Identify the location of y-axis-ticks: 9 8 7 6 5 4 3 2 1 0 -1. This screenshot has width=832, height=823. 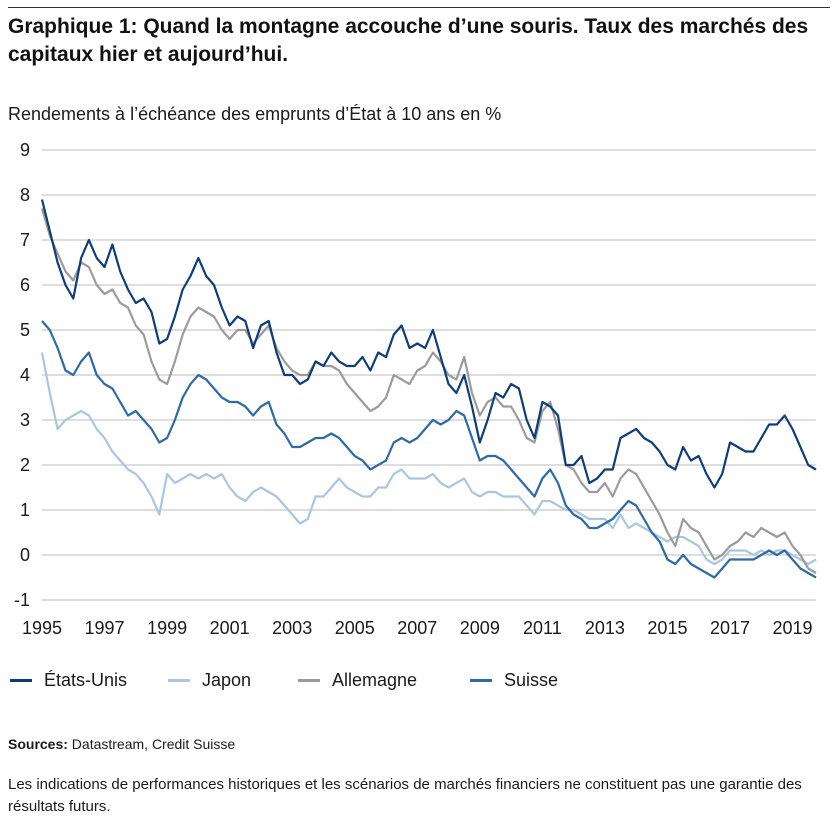
(22, 375).